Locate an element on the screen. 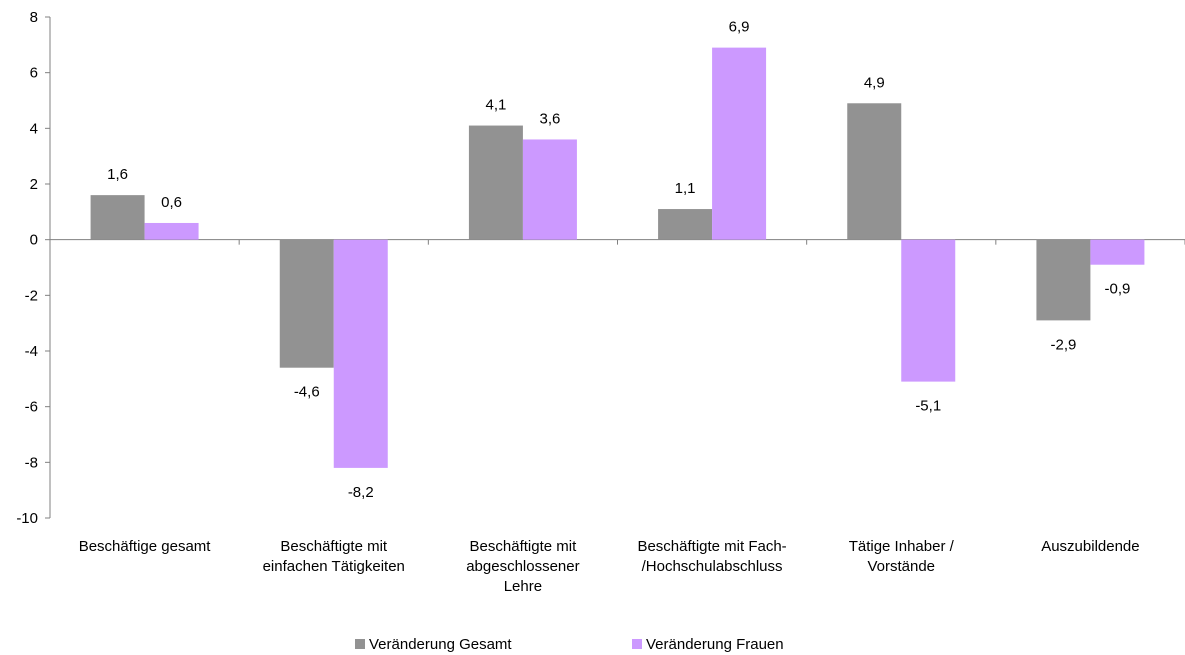  y-axis: 8 6 4 2 0 -2 -4 -6 -8 -10 is located at coordinates (33, 268).